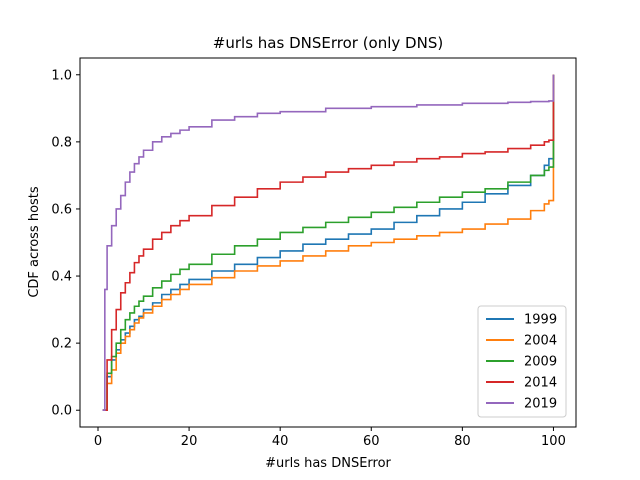  I want to click on x-tick-label: 0, so click(98, 441).